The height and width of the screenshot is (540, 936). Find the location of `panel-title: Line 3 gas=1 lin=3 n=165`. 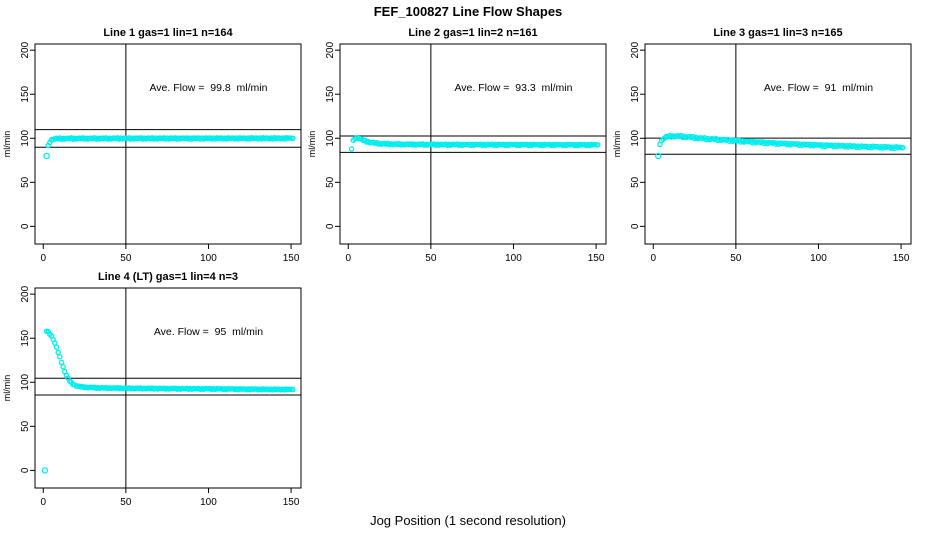

panel-title: Line 3 gas=1 lin=3 n=165 is located at coordinates (777, 33).